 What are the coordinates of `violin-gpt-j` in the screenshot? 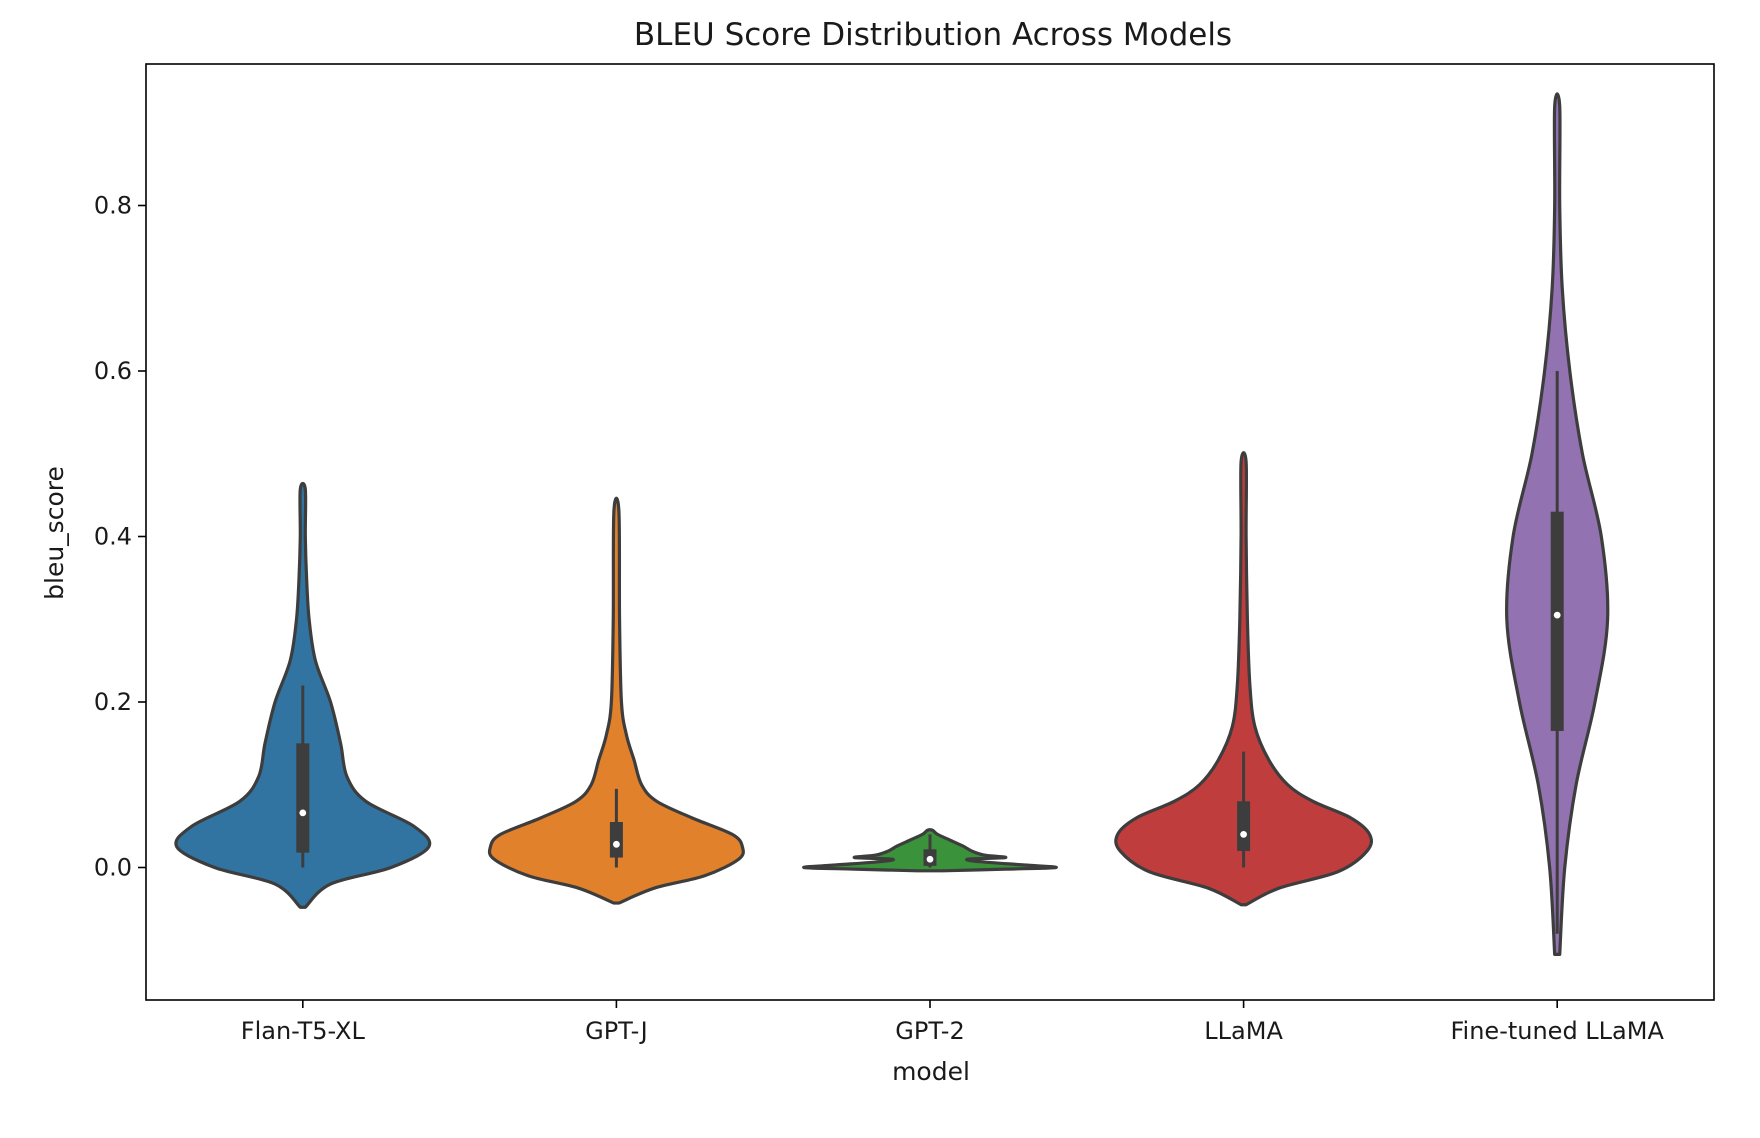 It's located at (616, 700).